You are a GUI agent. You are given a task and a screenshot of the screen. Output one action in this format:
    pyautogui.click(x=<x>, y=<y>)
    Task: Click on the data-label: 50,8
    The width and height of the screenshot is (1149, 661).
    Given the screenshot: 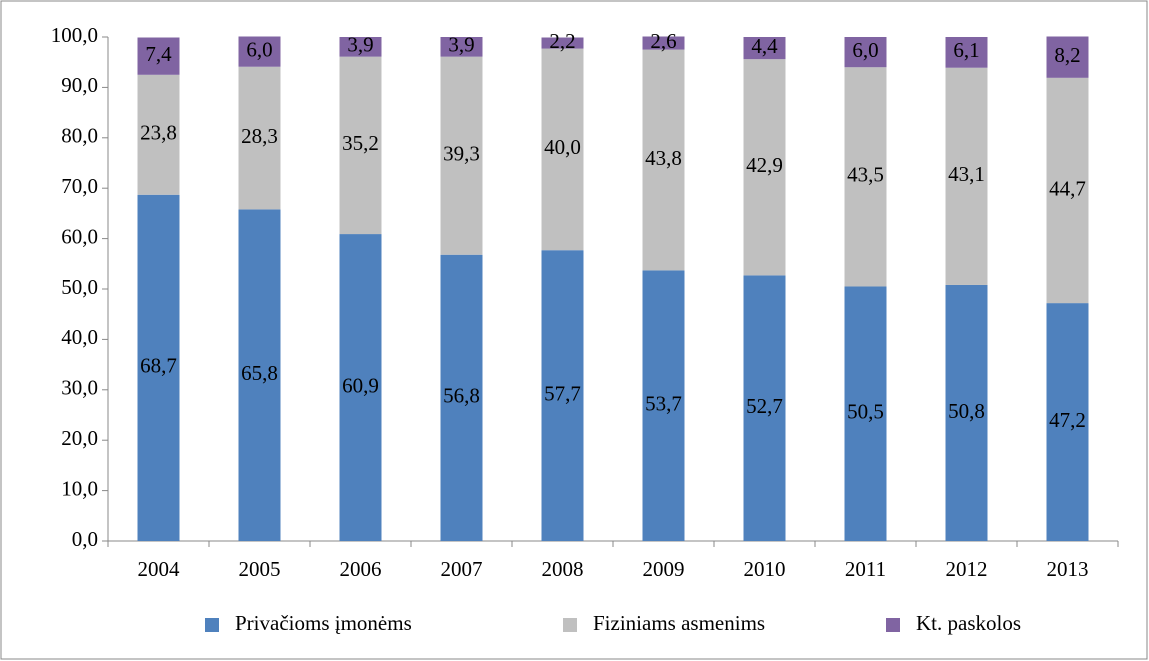 What is the action you would take?
    pyautogui.click(x=966, y=411)
    